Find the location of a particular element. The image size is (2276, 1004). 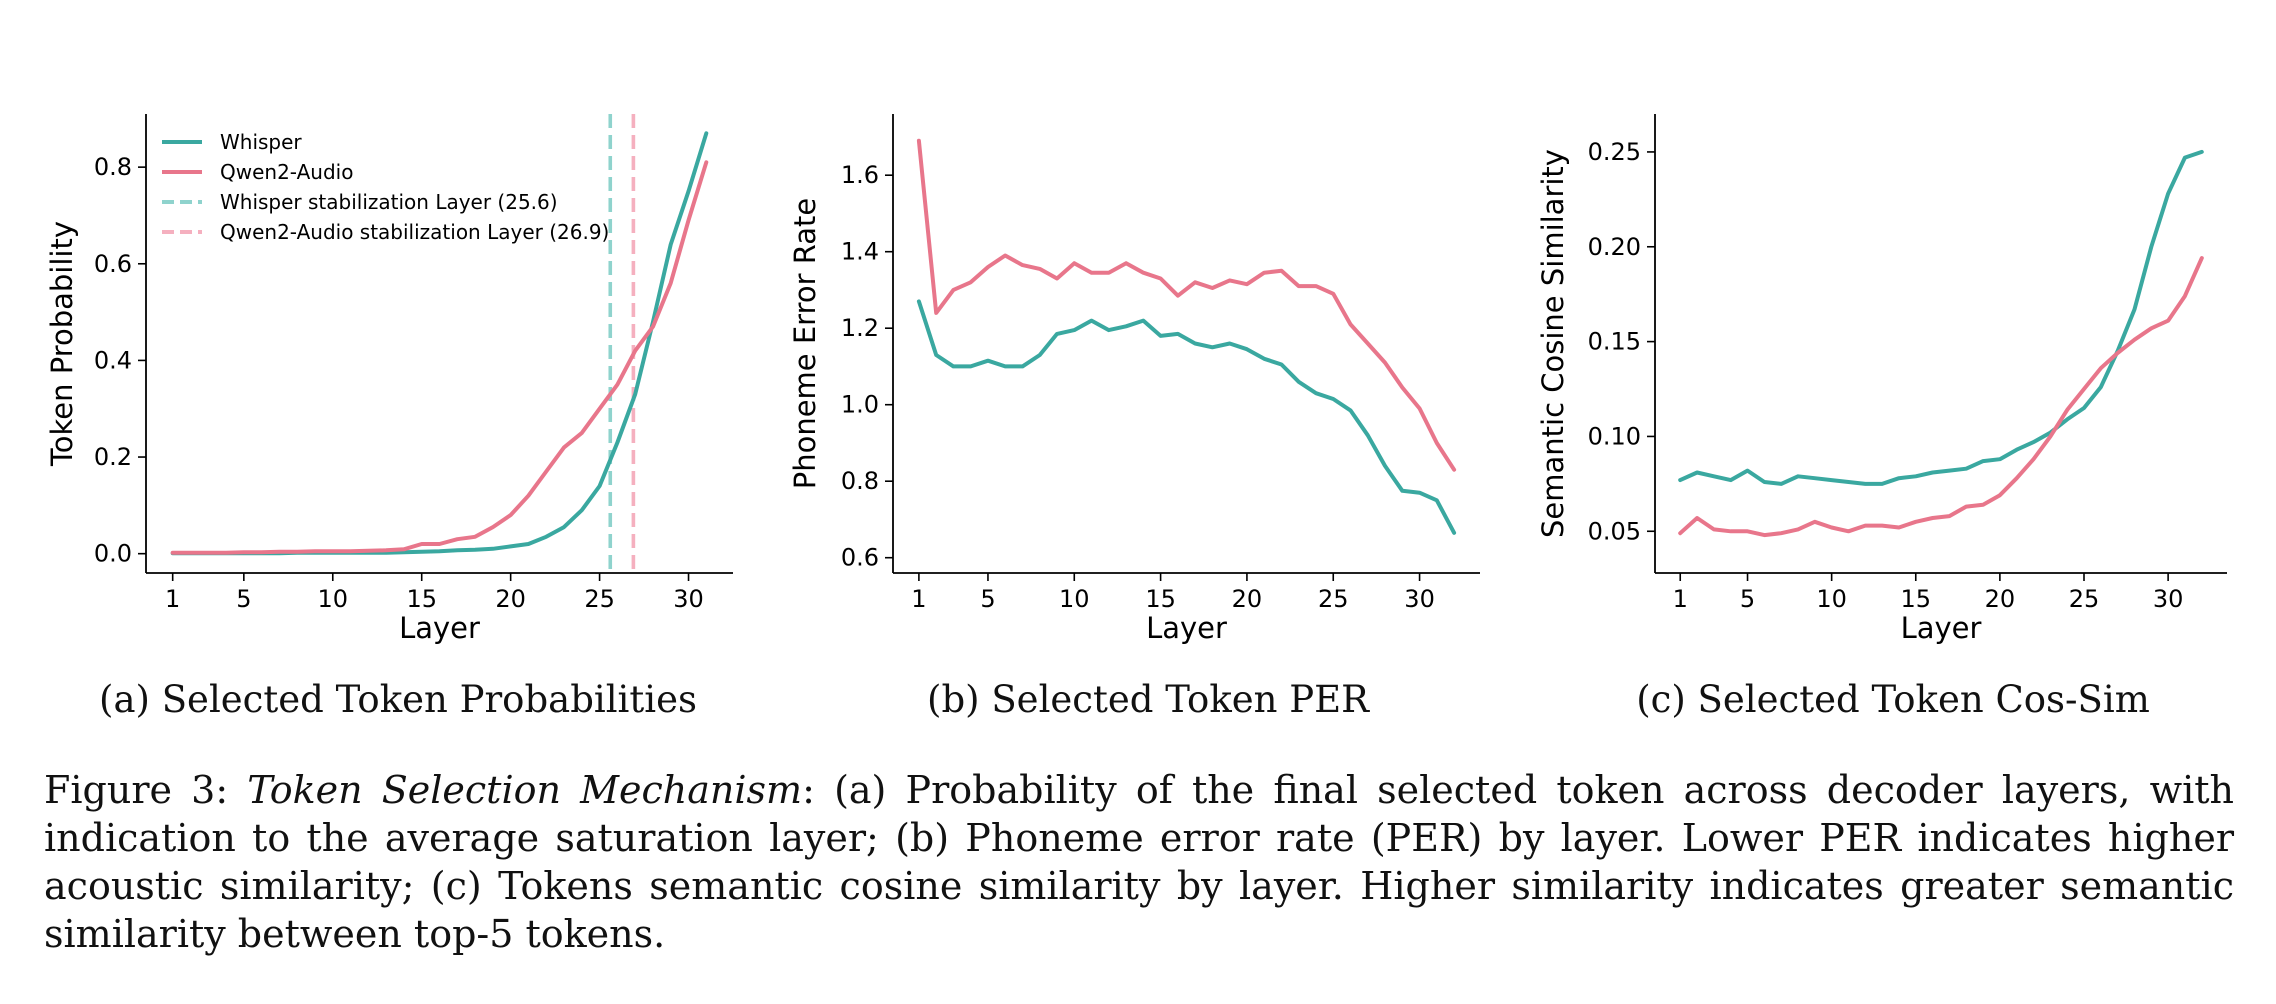

legend-entry: Qwen2-Audio is located at coordinates (286, 172).